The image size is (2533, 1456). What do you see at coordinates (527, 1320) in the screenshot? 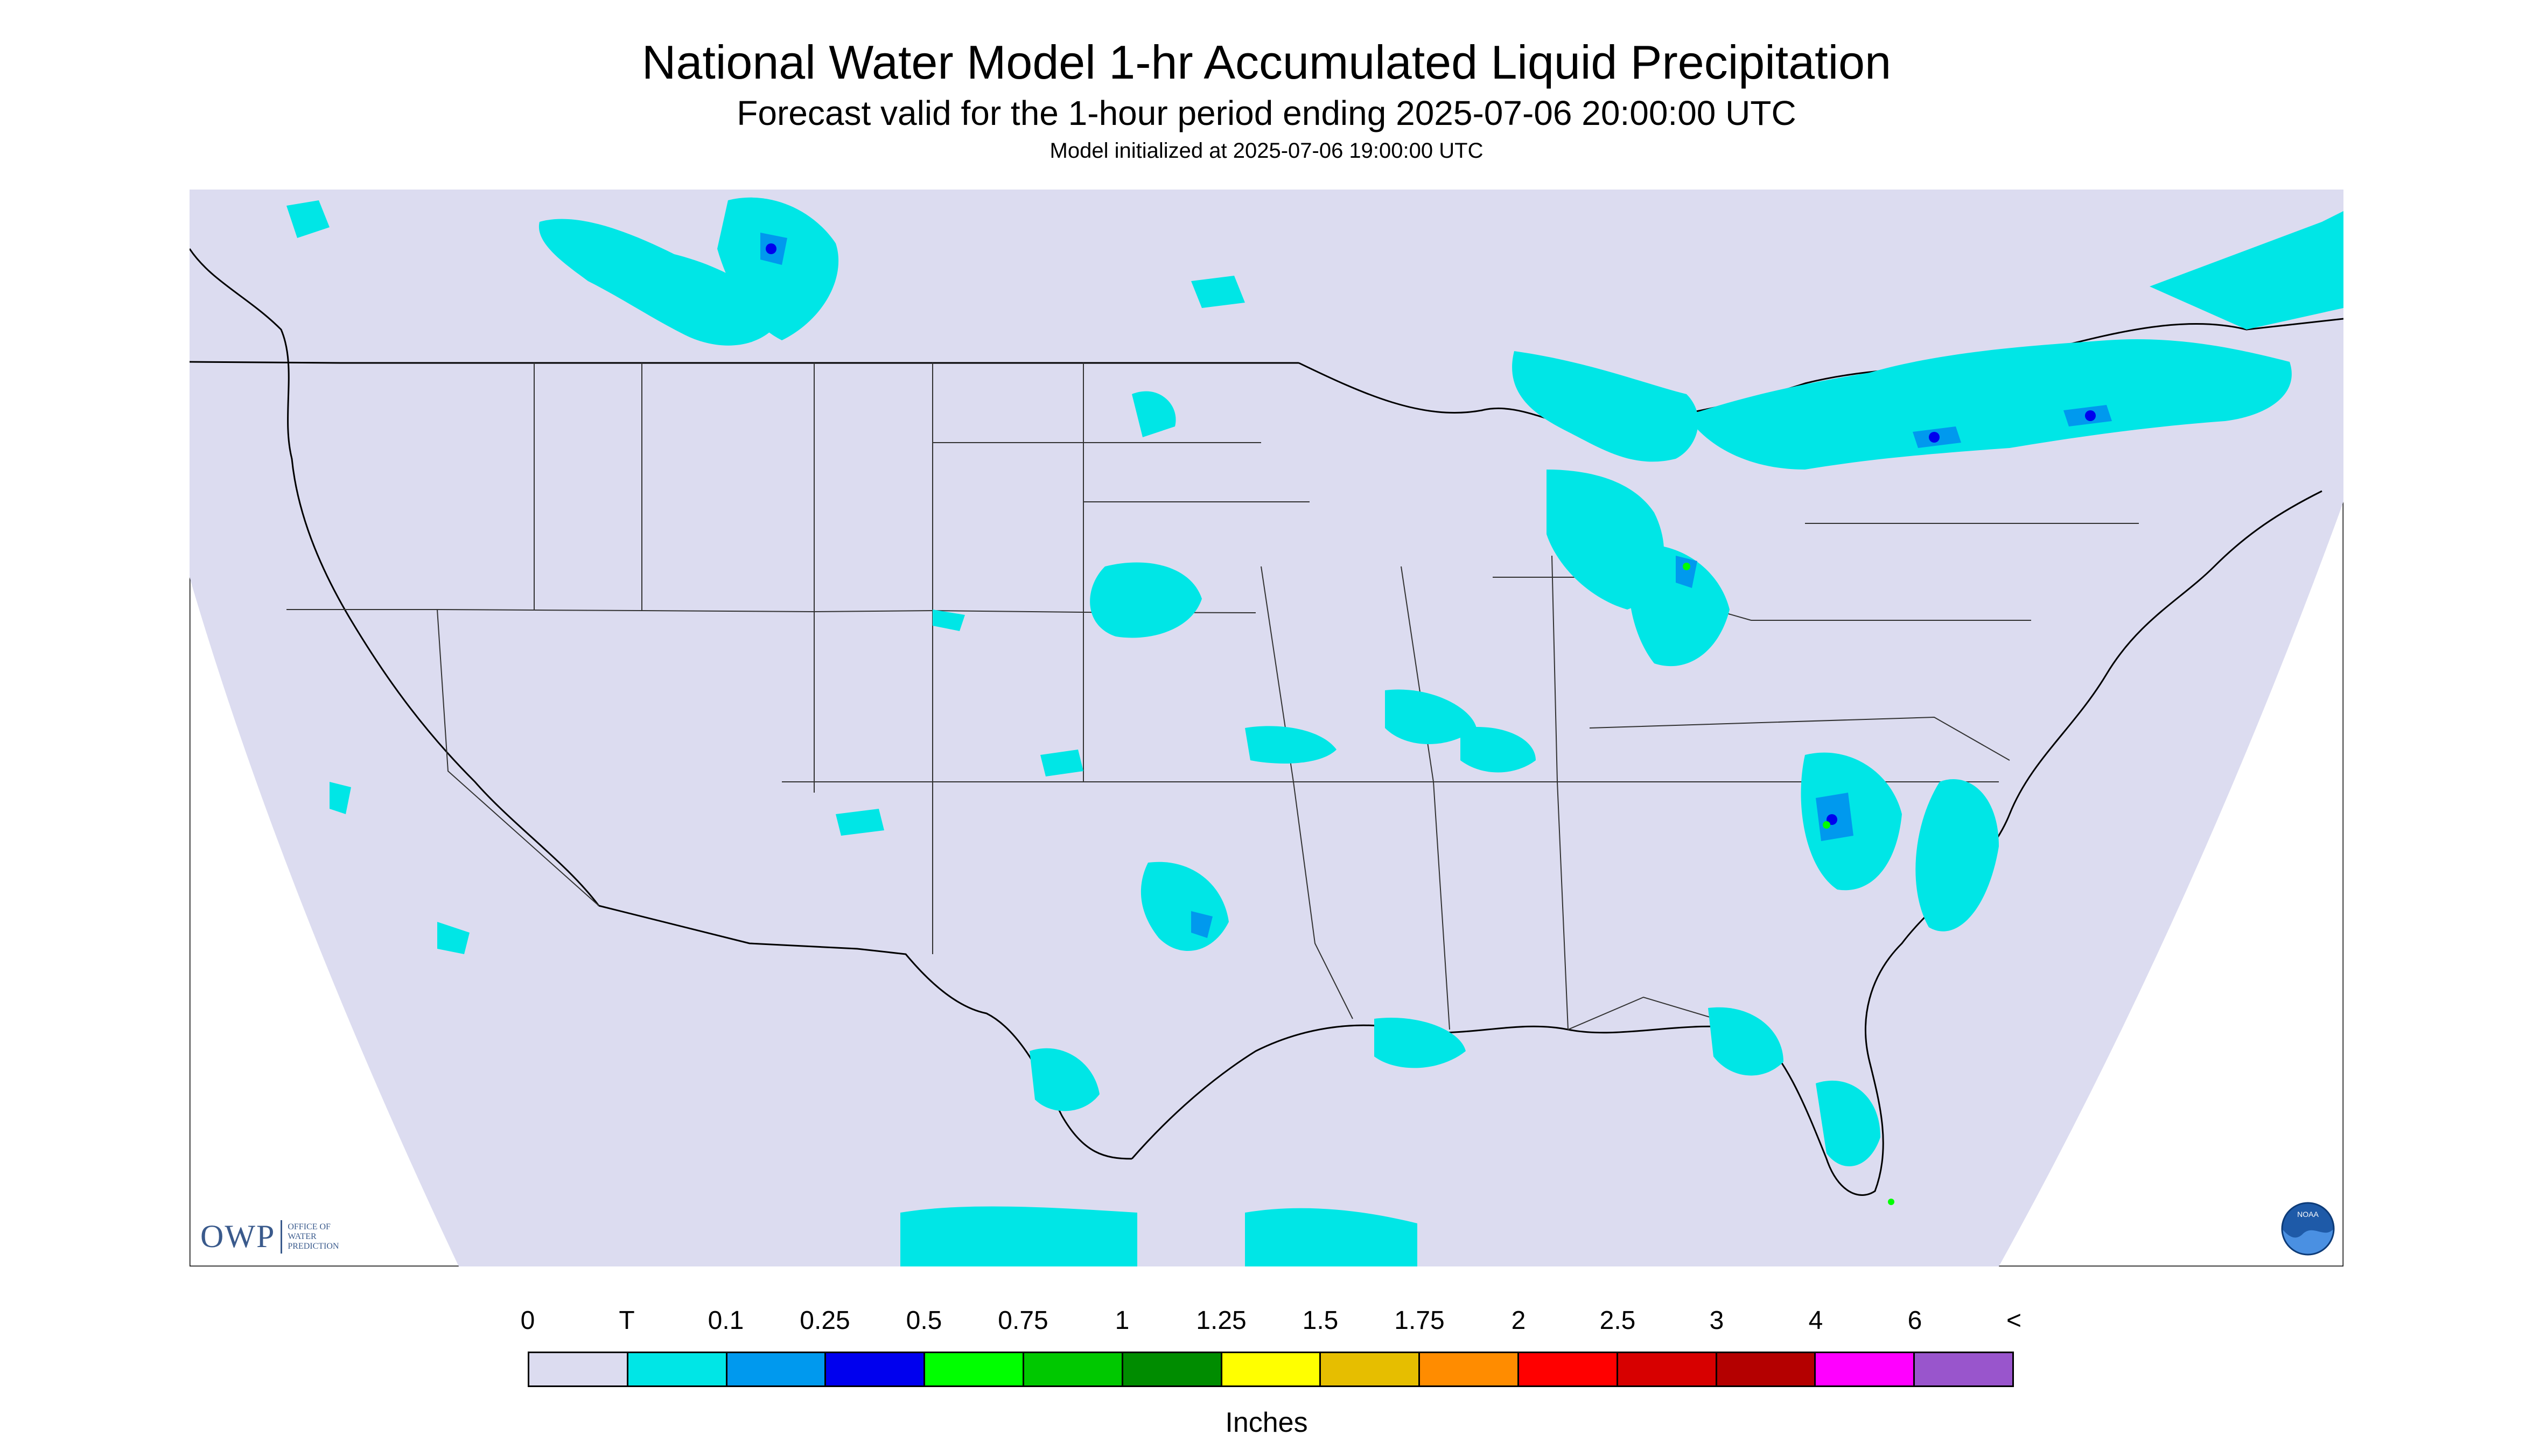
I see `legend-label: 0` at bounding box center [527, 1320].